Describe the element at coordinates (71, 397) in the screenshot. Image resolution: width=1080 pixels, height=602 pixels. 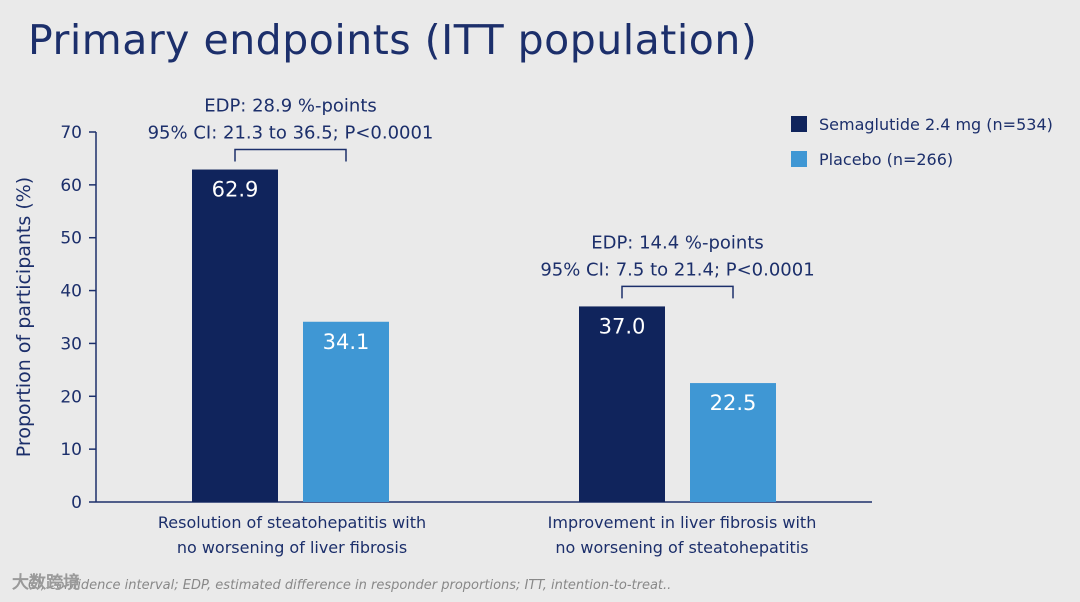
I see `y-tick-label: 20` at that location.